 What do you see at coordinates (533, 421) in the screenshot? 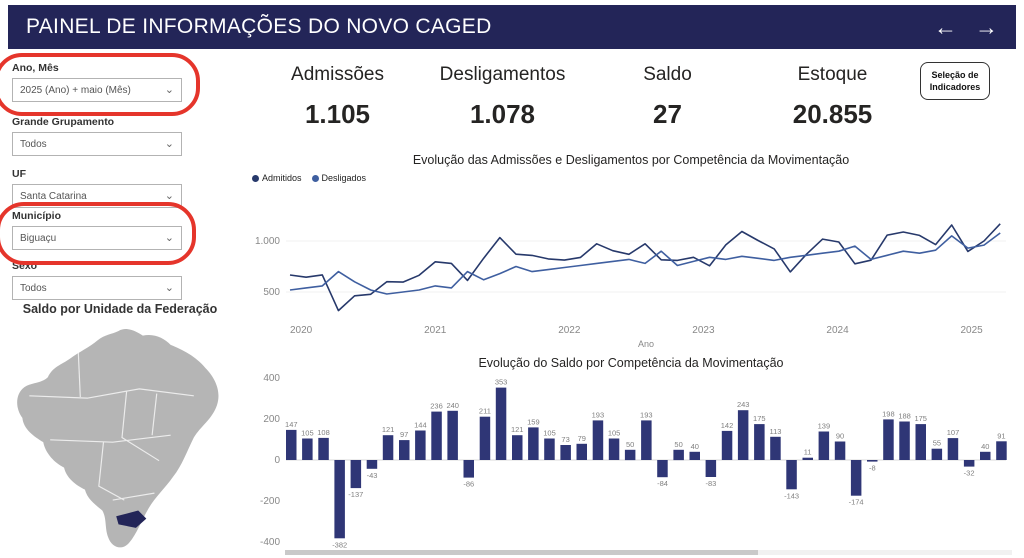
I see `bar-value-label: 159` at bounding box center [533, 421].